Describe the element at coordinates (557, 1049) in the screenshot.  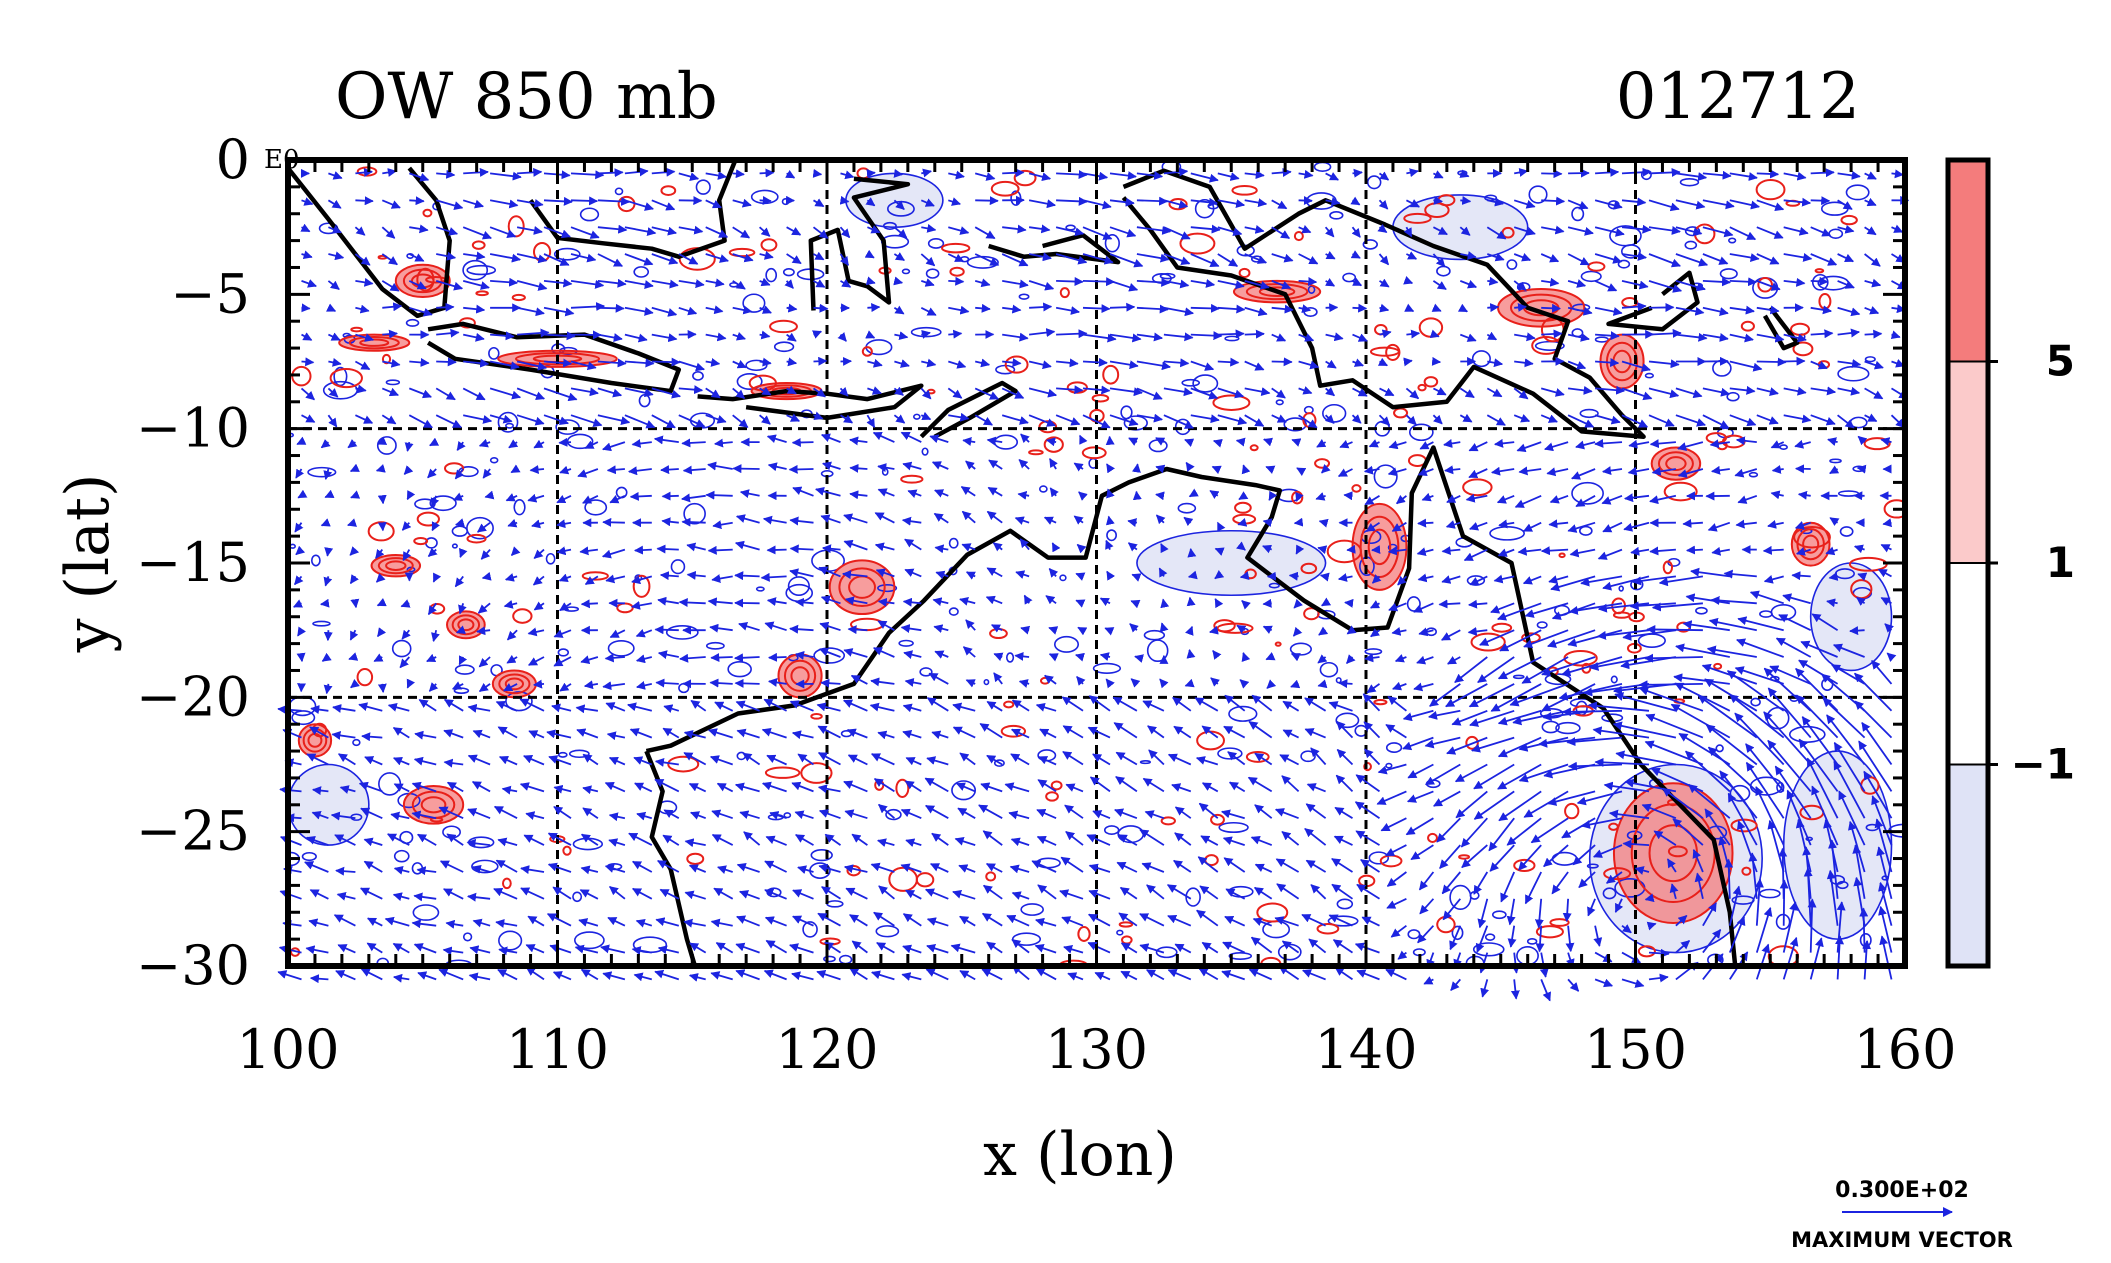
I see `x-tick-label: 110` at that location.